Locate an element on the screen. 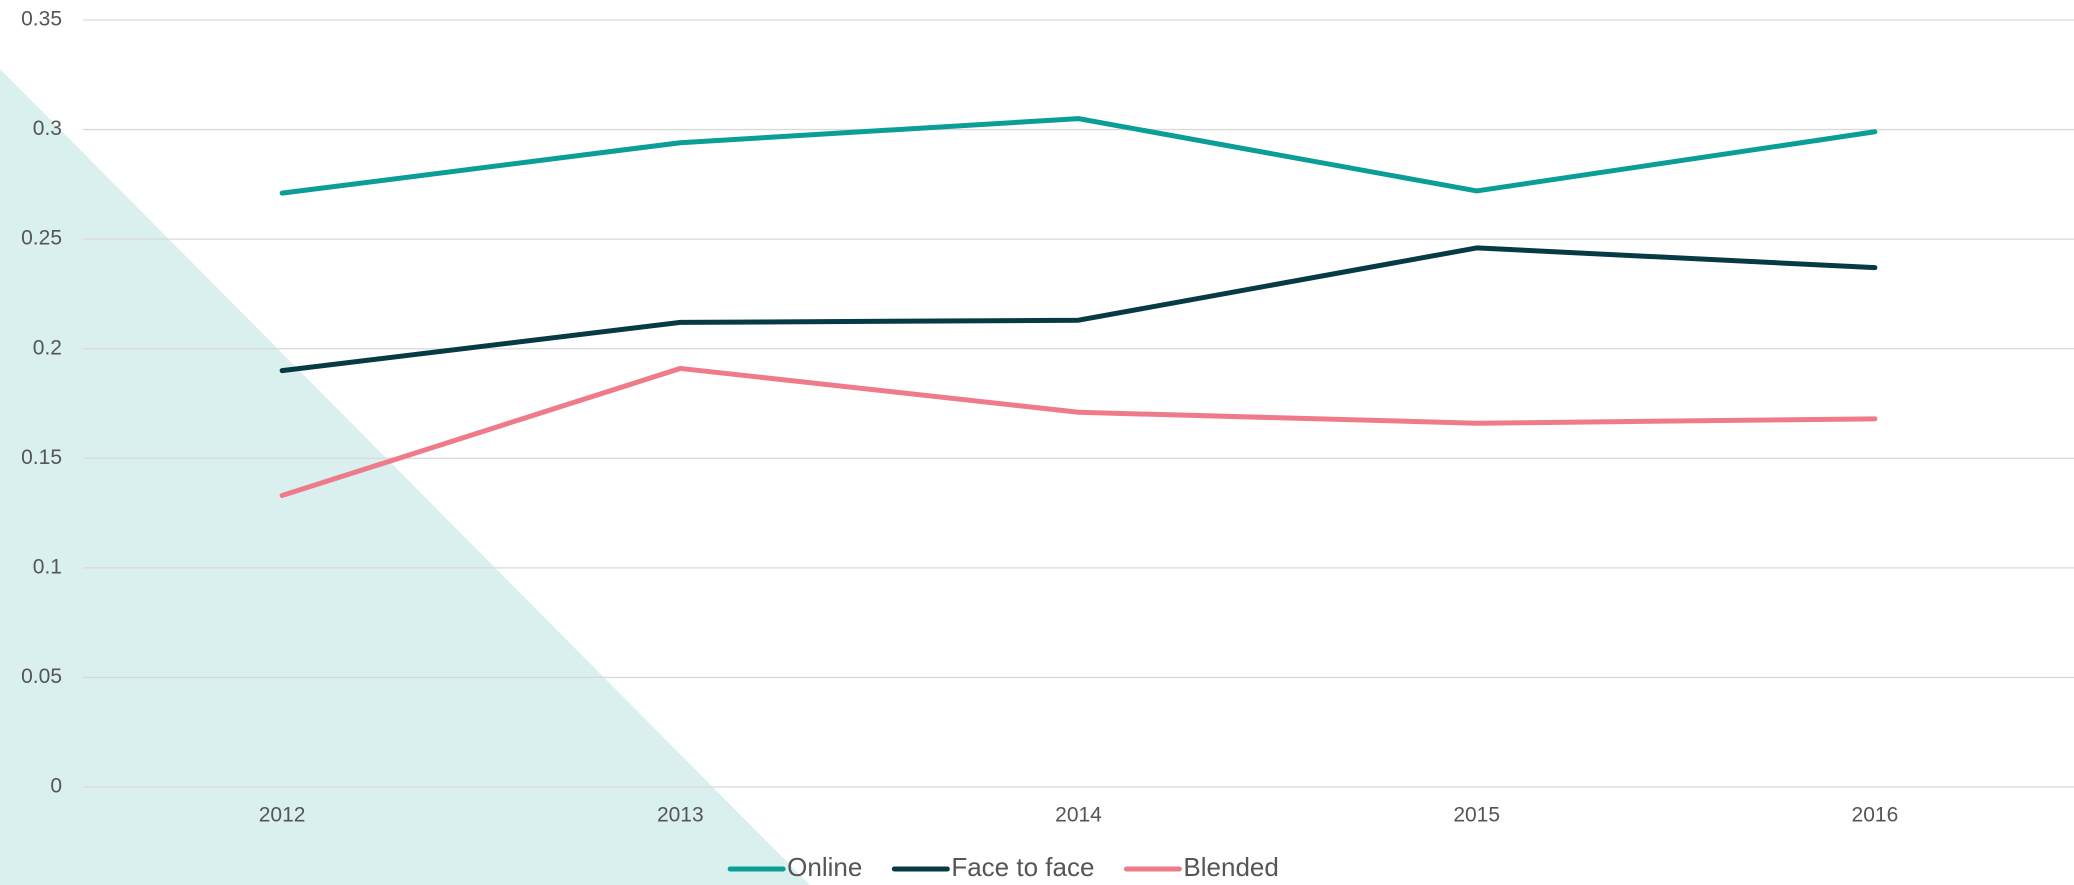 This screenshot has height=885, width=2074. legend-label: Online is located at coordinates (824, 867).